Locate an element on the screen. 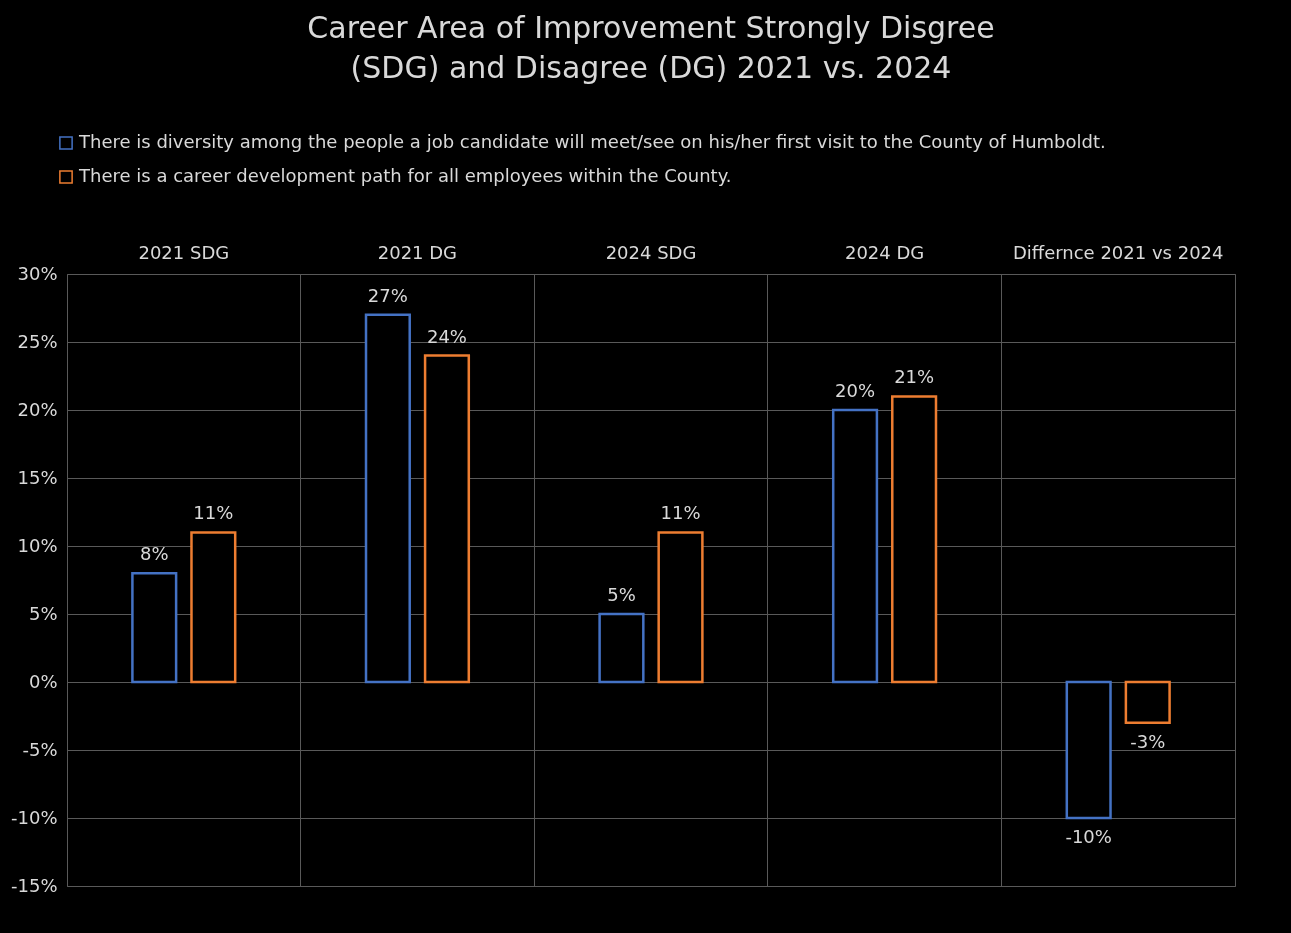 The height and width of the screenshot is (933, 1291). y-tick-label: 15% is located at coordinates (37, 477).